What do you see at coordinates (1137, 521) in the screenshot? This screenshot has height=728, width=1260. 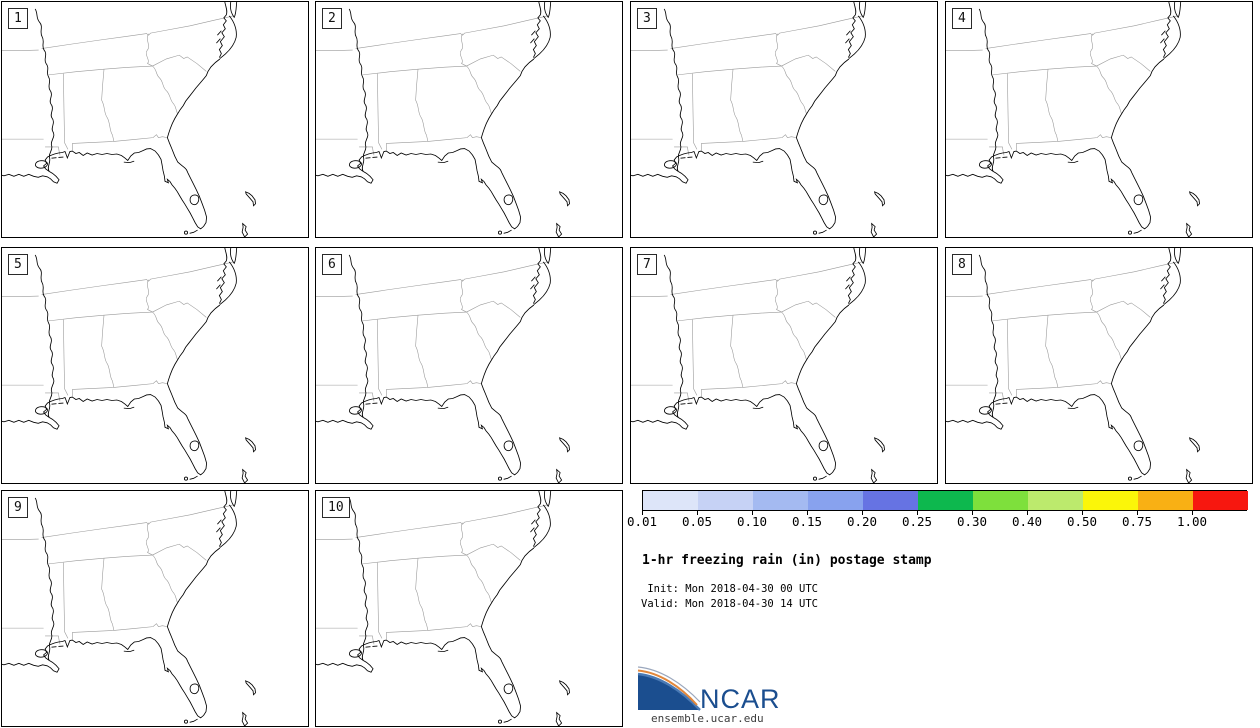 I see `colorbar-tick-label: 0.75` at bounding box center [1137, 521].